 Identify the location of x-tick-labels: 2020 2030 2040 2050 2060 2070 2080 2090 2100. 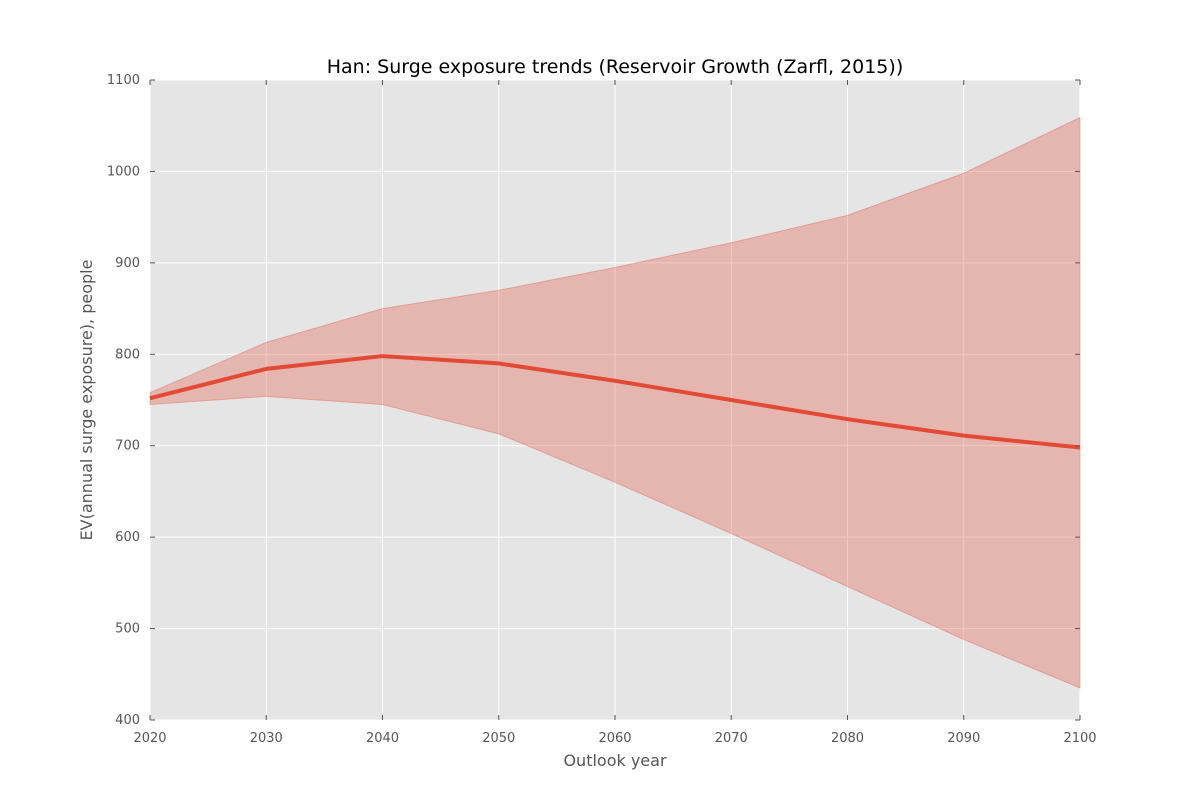
(614, 738).